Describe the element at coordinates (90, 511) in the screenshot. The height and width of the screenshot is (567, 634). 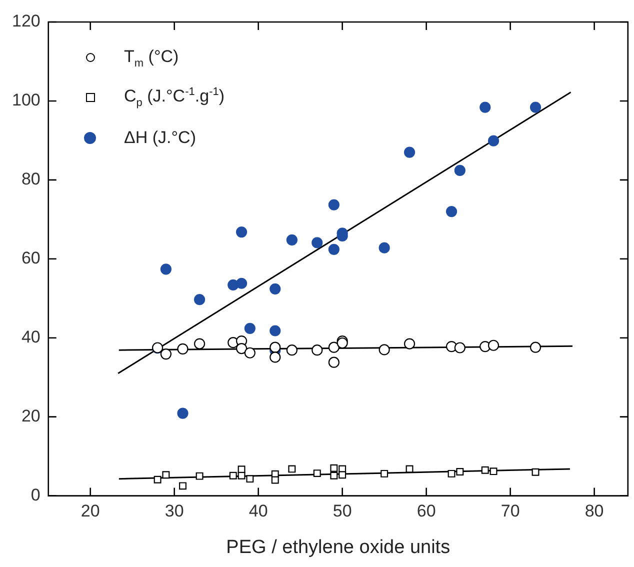
I see `x-tick-label: 20` at that location.